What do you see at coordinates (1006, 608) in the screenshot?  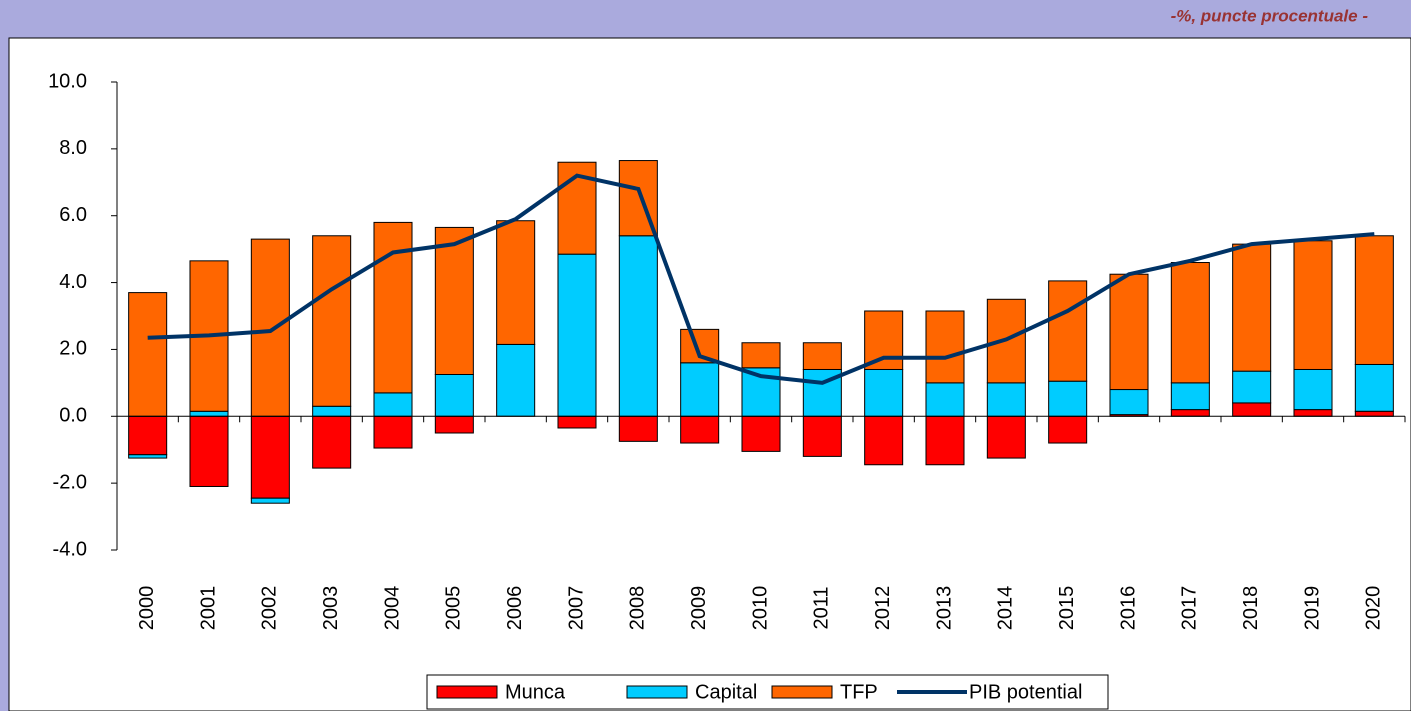 I see `x-tick-label: 2014` at bounding box center [1006, 608].